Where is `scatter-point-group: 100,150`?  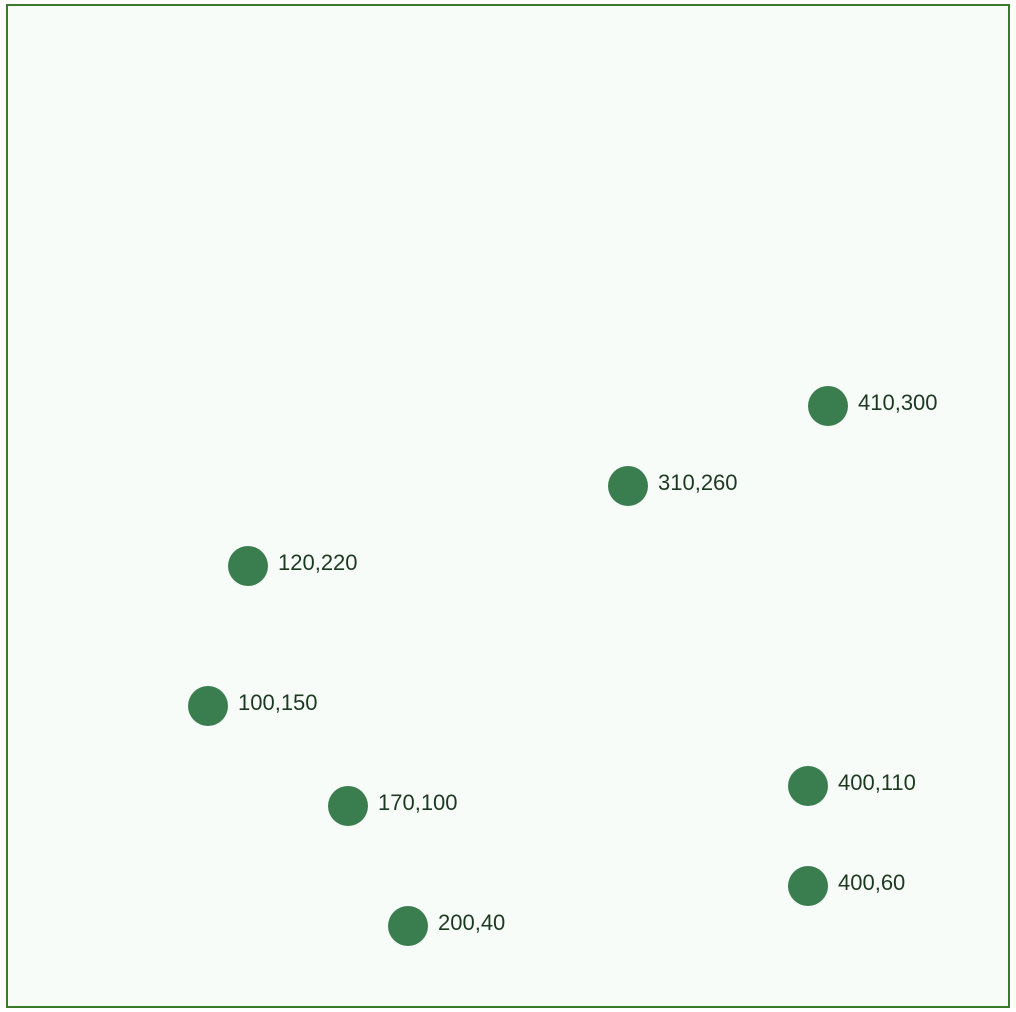
scatter-point-group: 100,150 is located at coordinates (253, 706).